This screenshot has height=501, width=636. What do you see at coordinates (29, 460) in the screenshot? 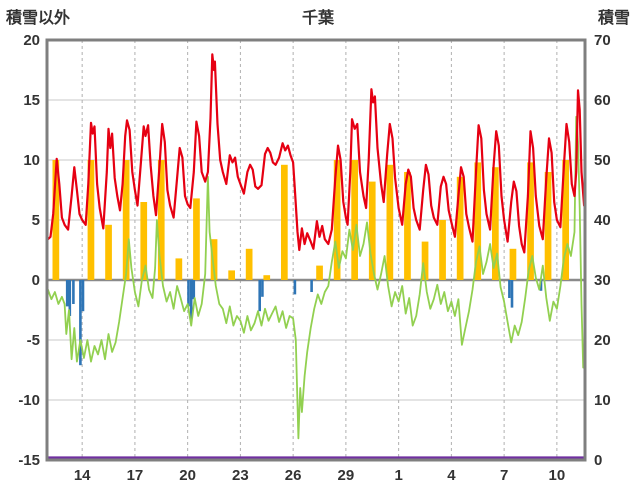
I see `left-axis-tick-label: -15` at bounding box center [29, 460].